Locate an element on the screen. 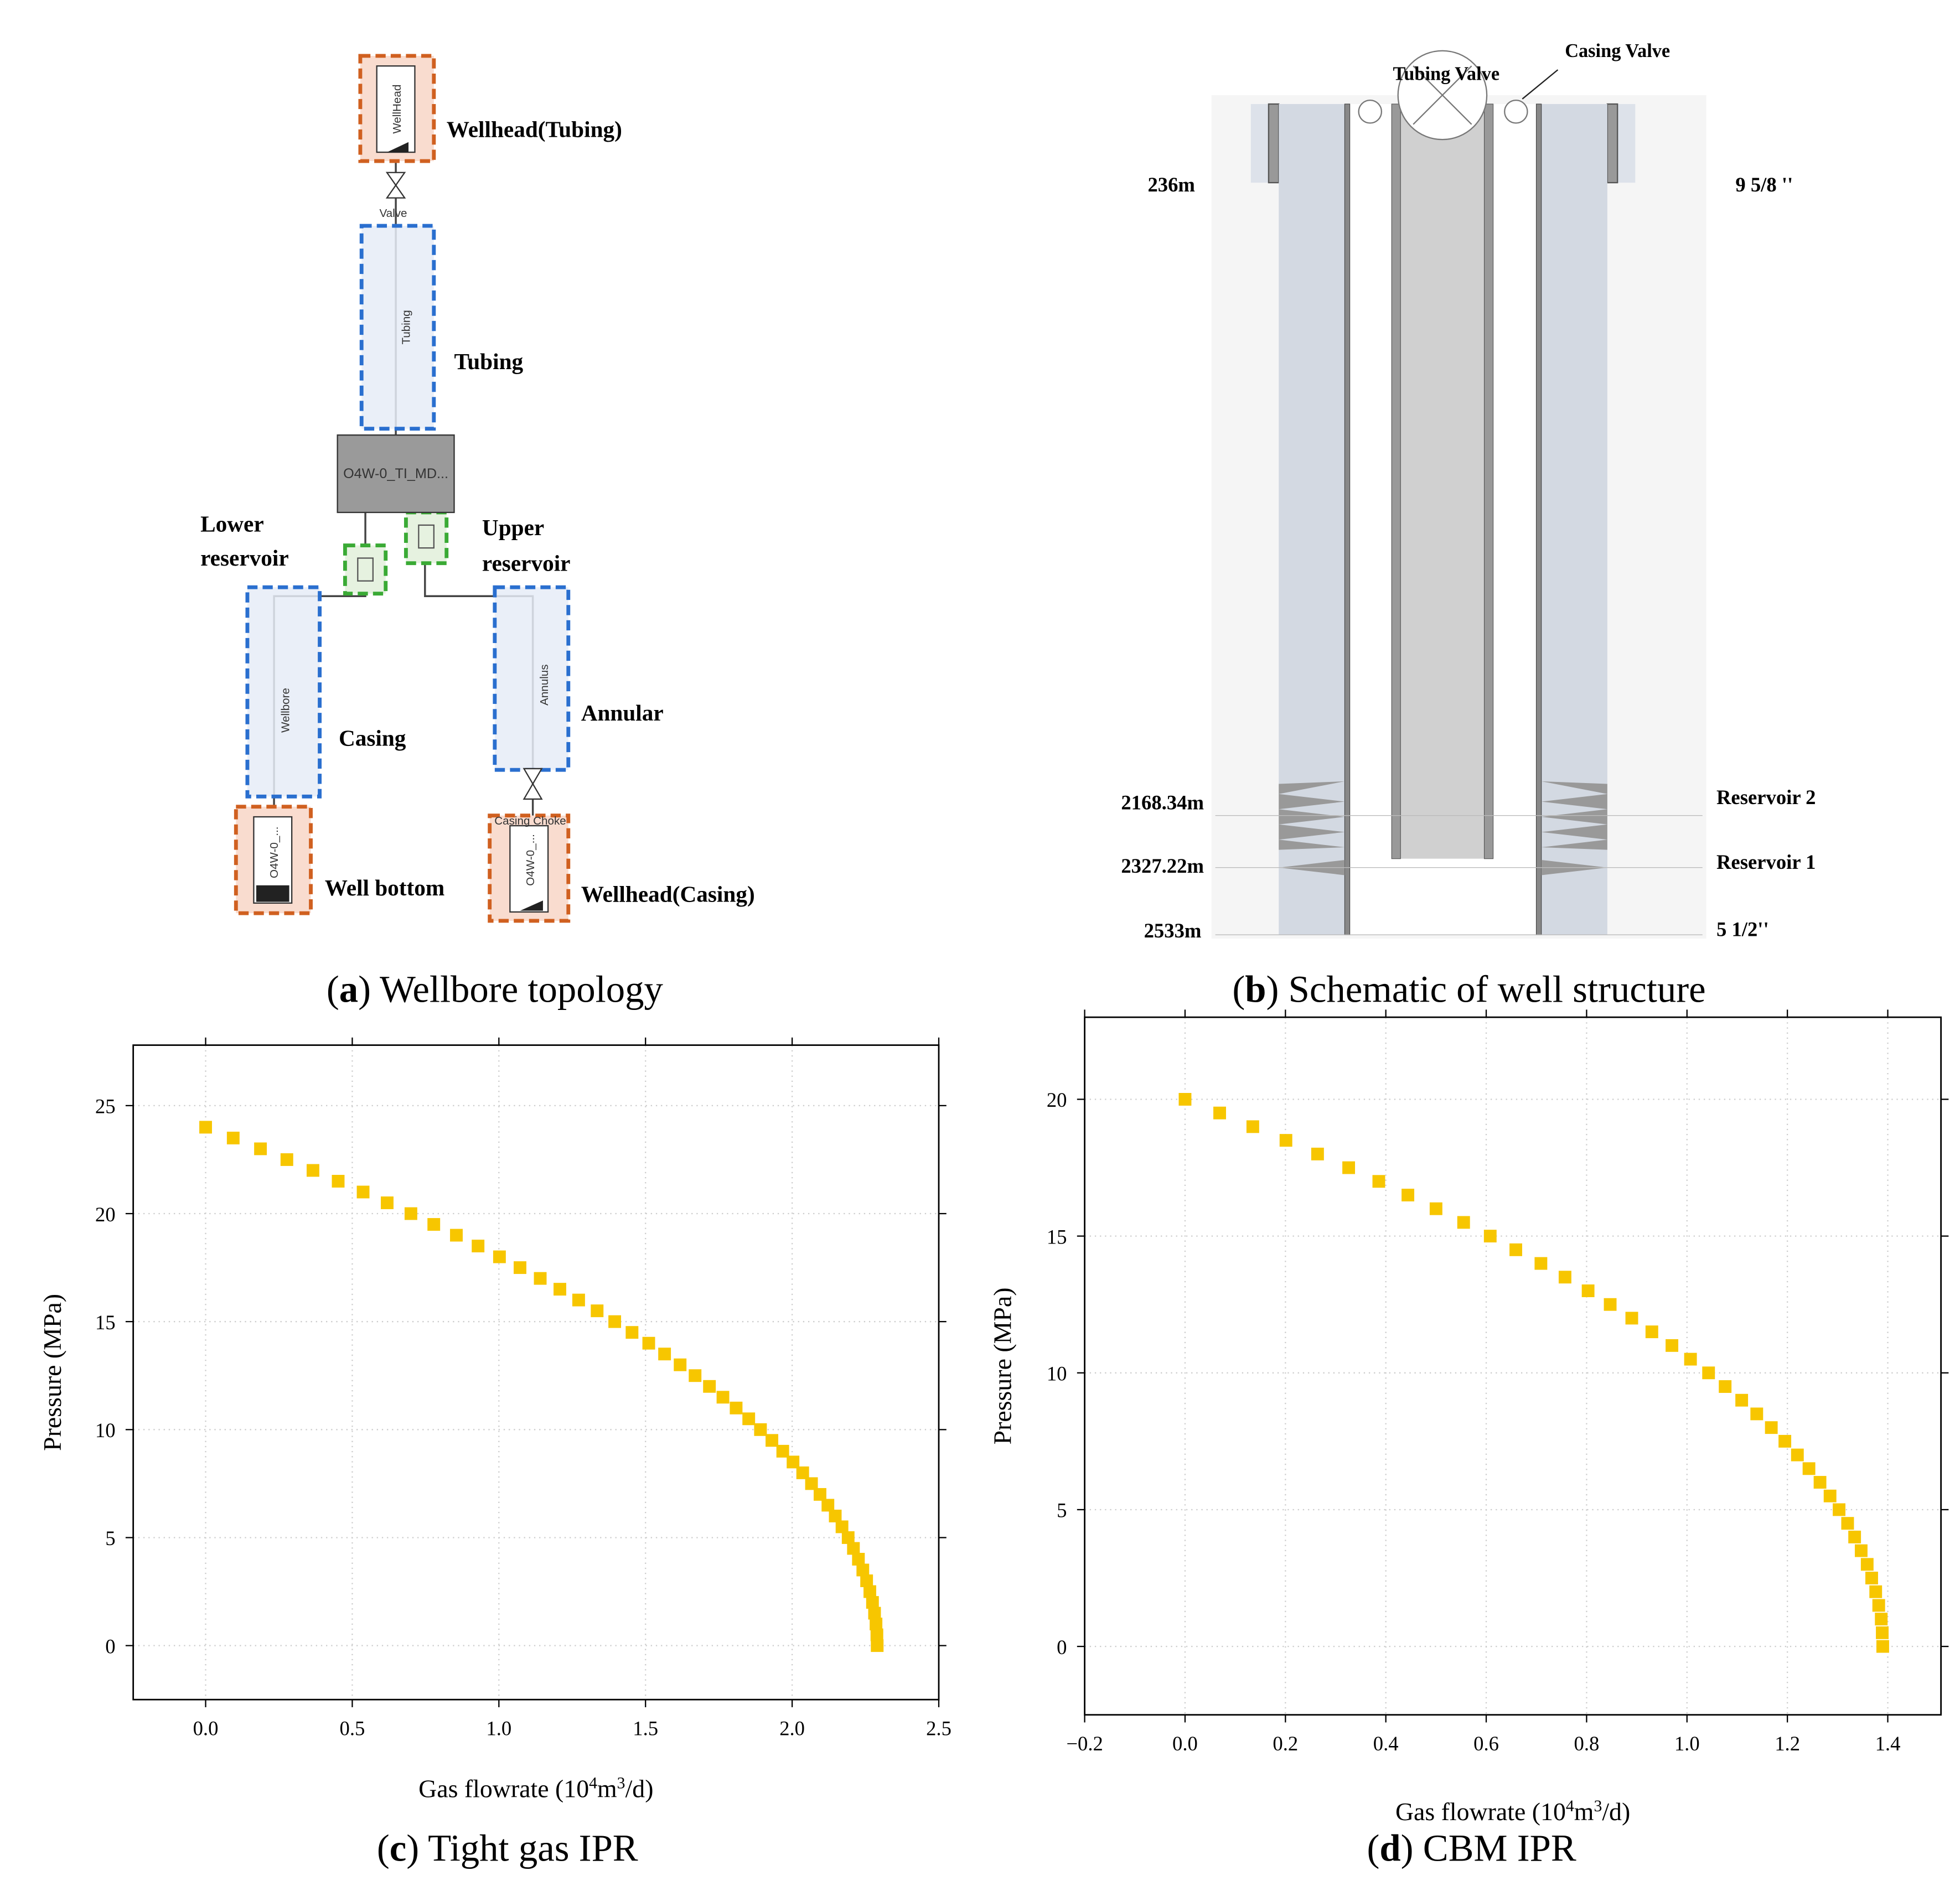  pointer is located at coordinates (1540, 84).